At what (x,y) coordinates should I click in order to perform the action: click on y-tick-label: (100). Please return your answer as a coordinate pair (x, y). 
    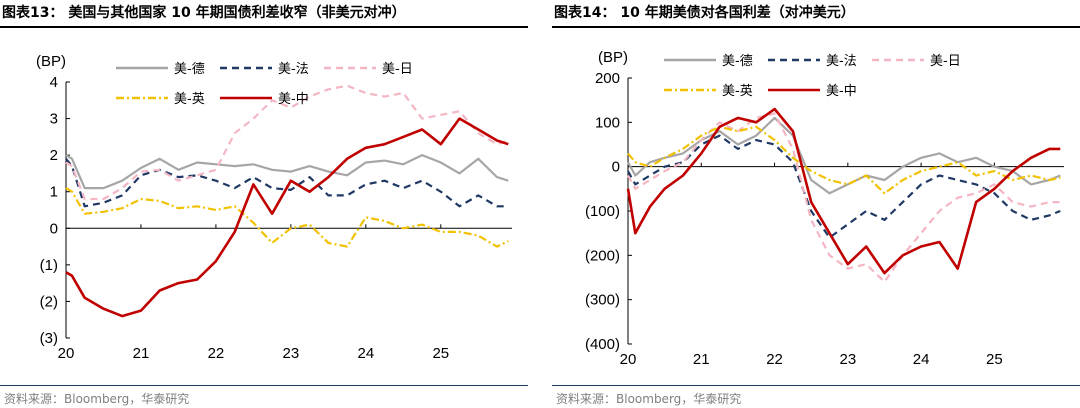
    Looking at the image, I should click on (602, 211).